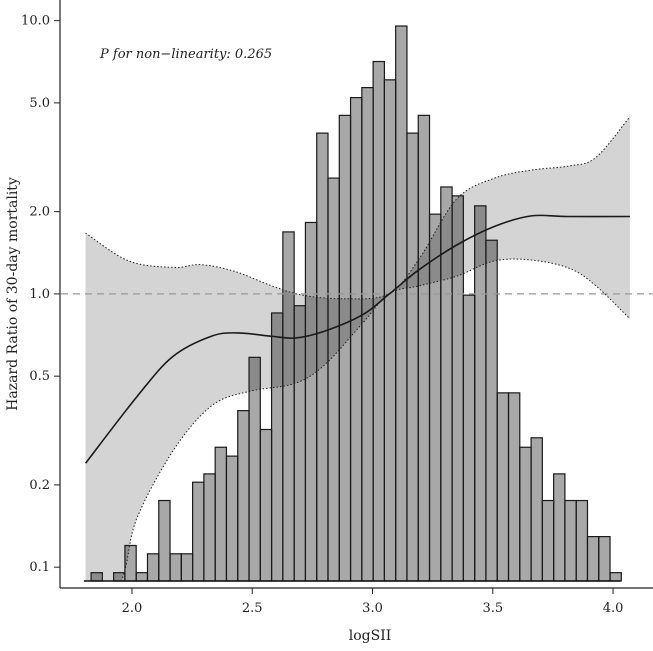 This screenshot has width=653, height=651. What do you see at coordinates (370, 636) in the screenshot?
I see `x-axis-label: logSII` at bounding box center [370, 636].